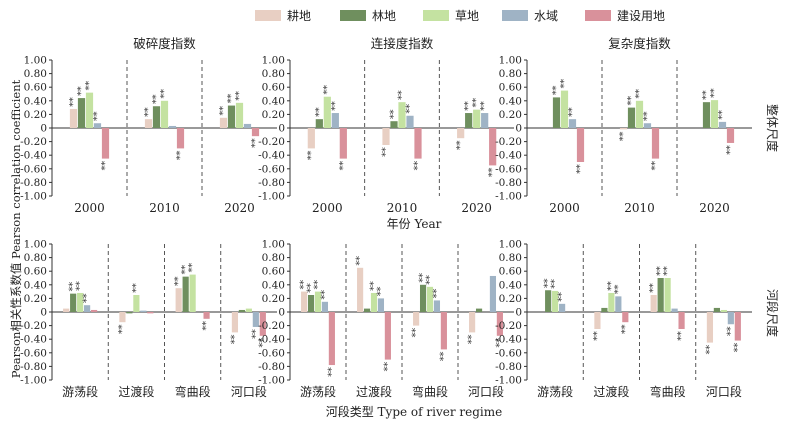  Describe the element at coordinates (508, 169) in the screenshot. I see `y-tick-label: -0.60` at that location.